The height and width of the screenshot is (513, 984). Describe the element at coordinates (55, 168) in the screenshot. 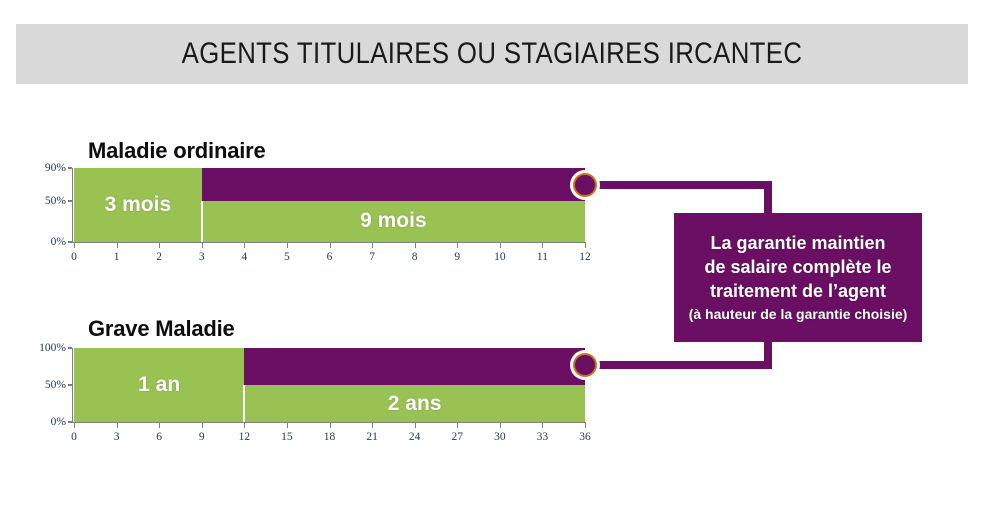

I see `y-axis-label: 90%` at that location.